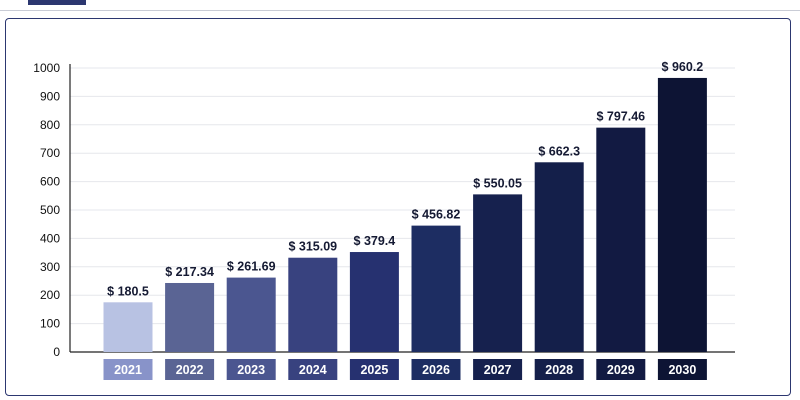  I want to click on data-label-2028: $ 662.3, so click(559, 151).